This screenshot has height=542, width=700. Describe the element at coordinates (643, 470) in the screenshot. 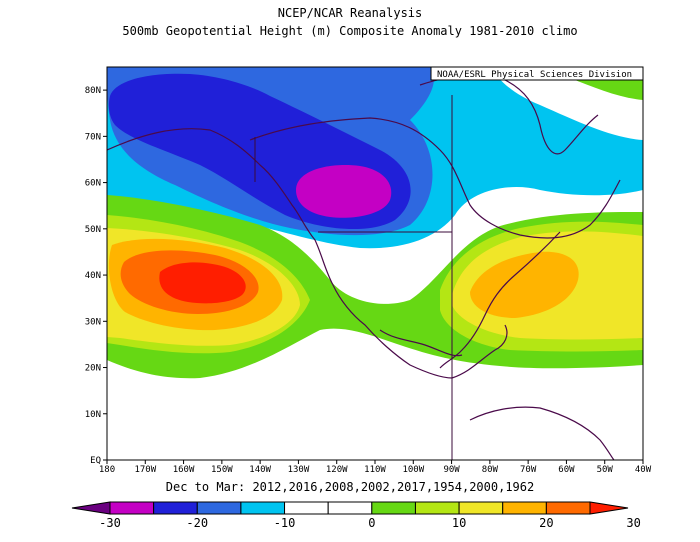

I see `lon-tick-label: 40W` at that location.